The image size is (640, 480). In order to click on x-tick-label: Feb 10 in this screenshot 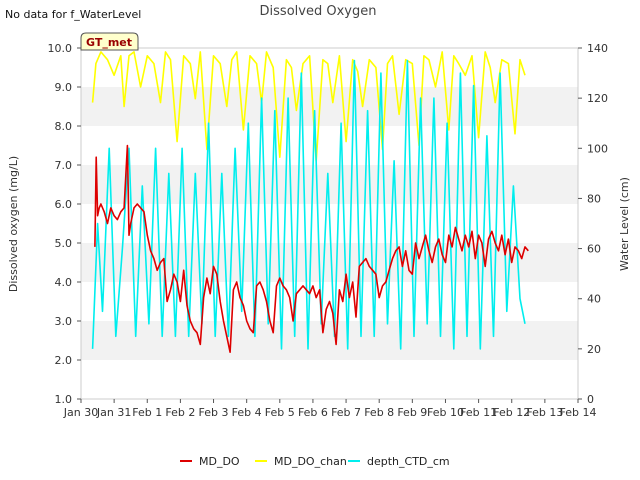, I will do `click(445, 412)`.